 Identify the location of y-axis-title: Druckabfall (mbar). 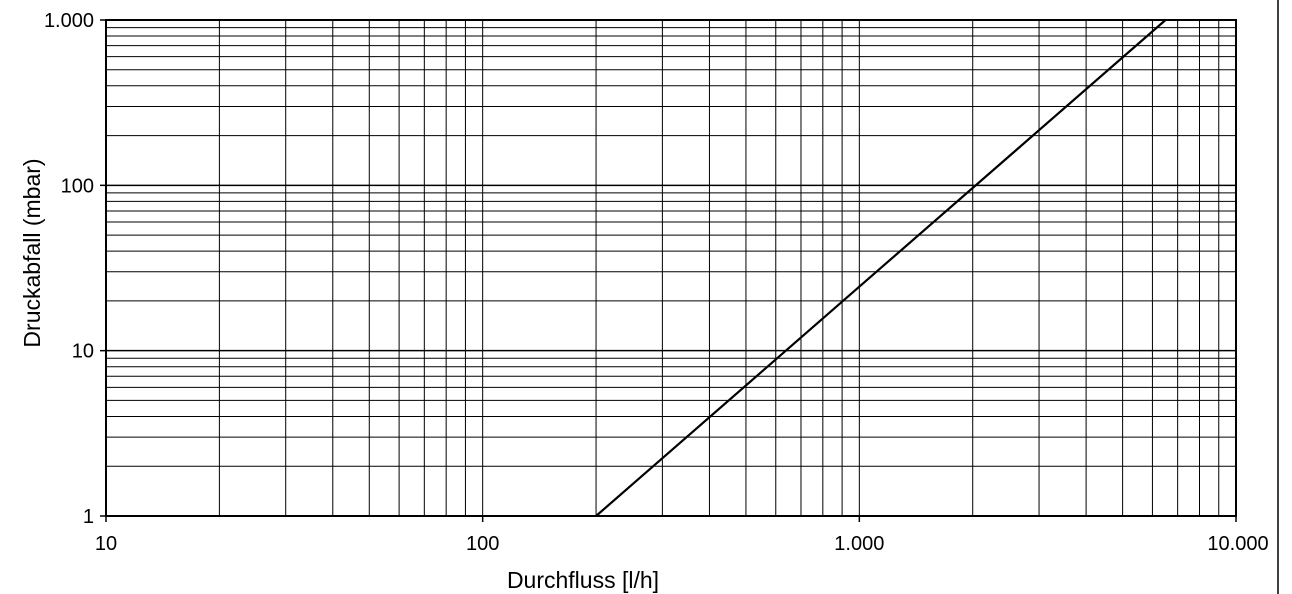
(32, 252).